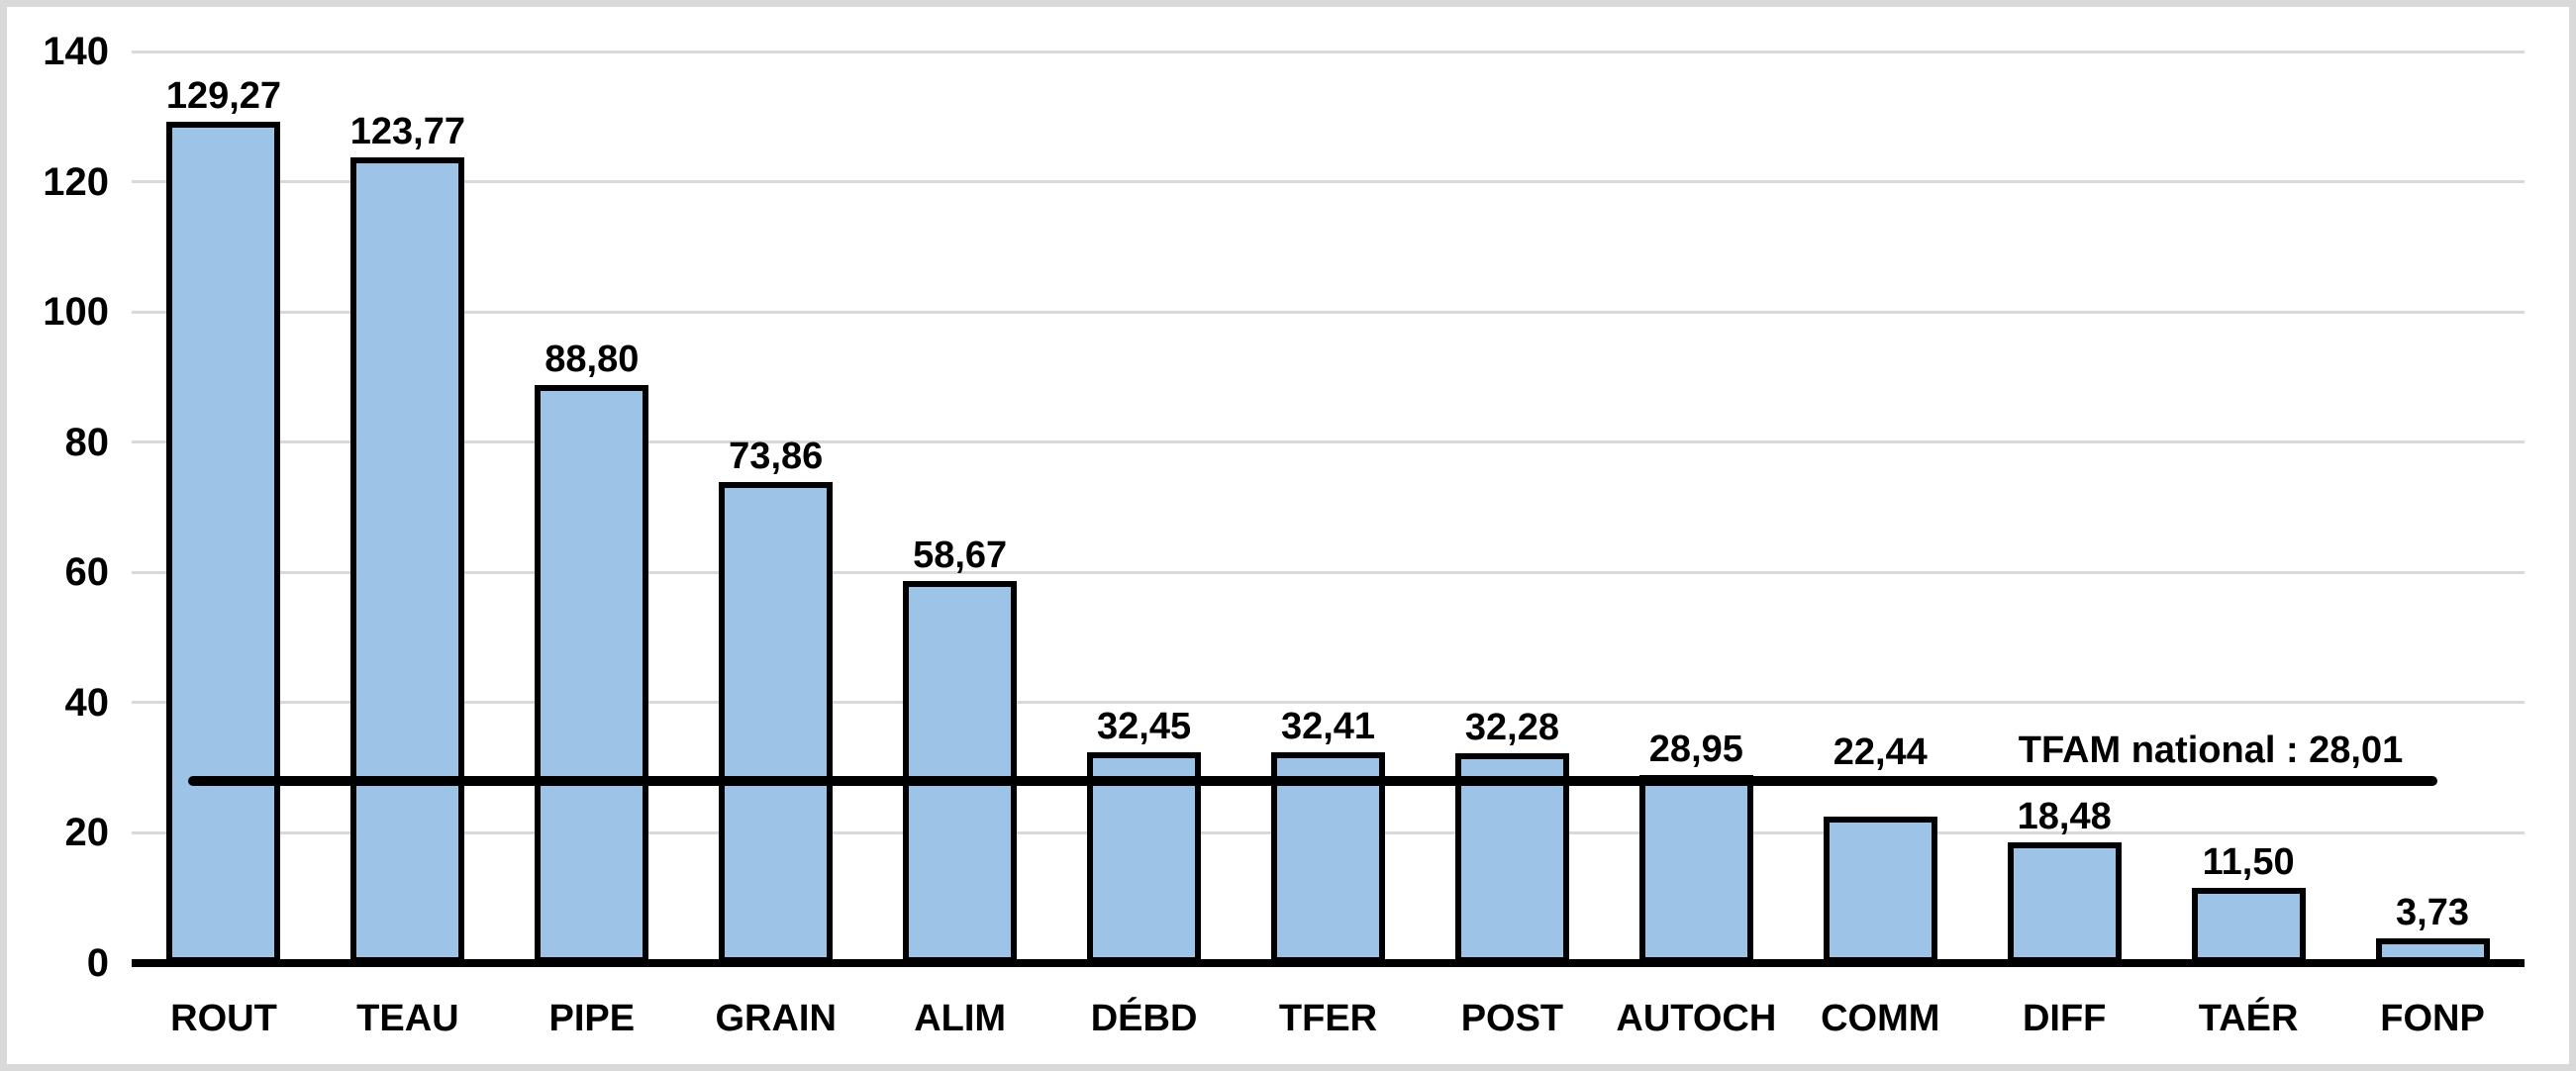  What do you see at coordinates (408, 559) in the screenshot?
I see `bar-teau` at bounding box center [408, 559].